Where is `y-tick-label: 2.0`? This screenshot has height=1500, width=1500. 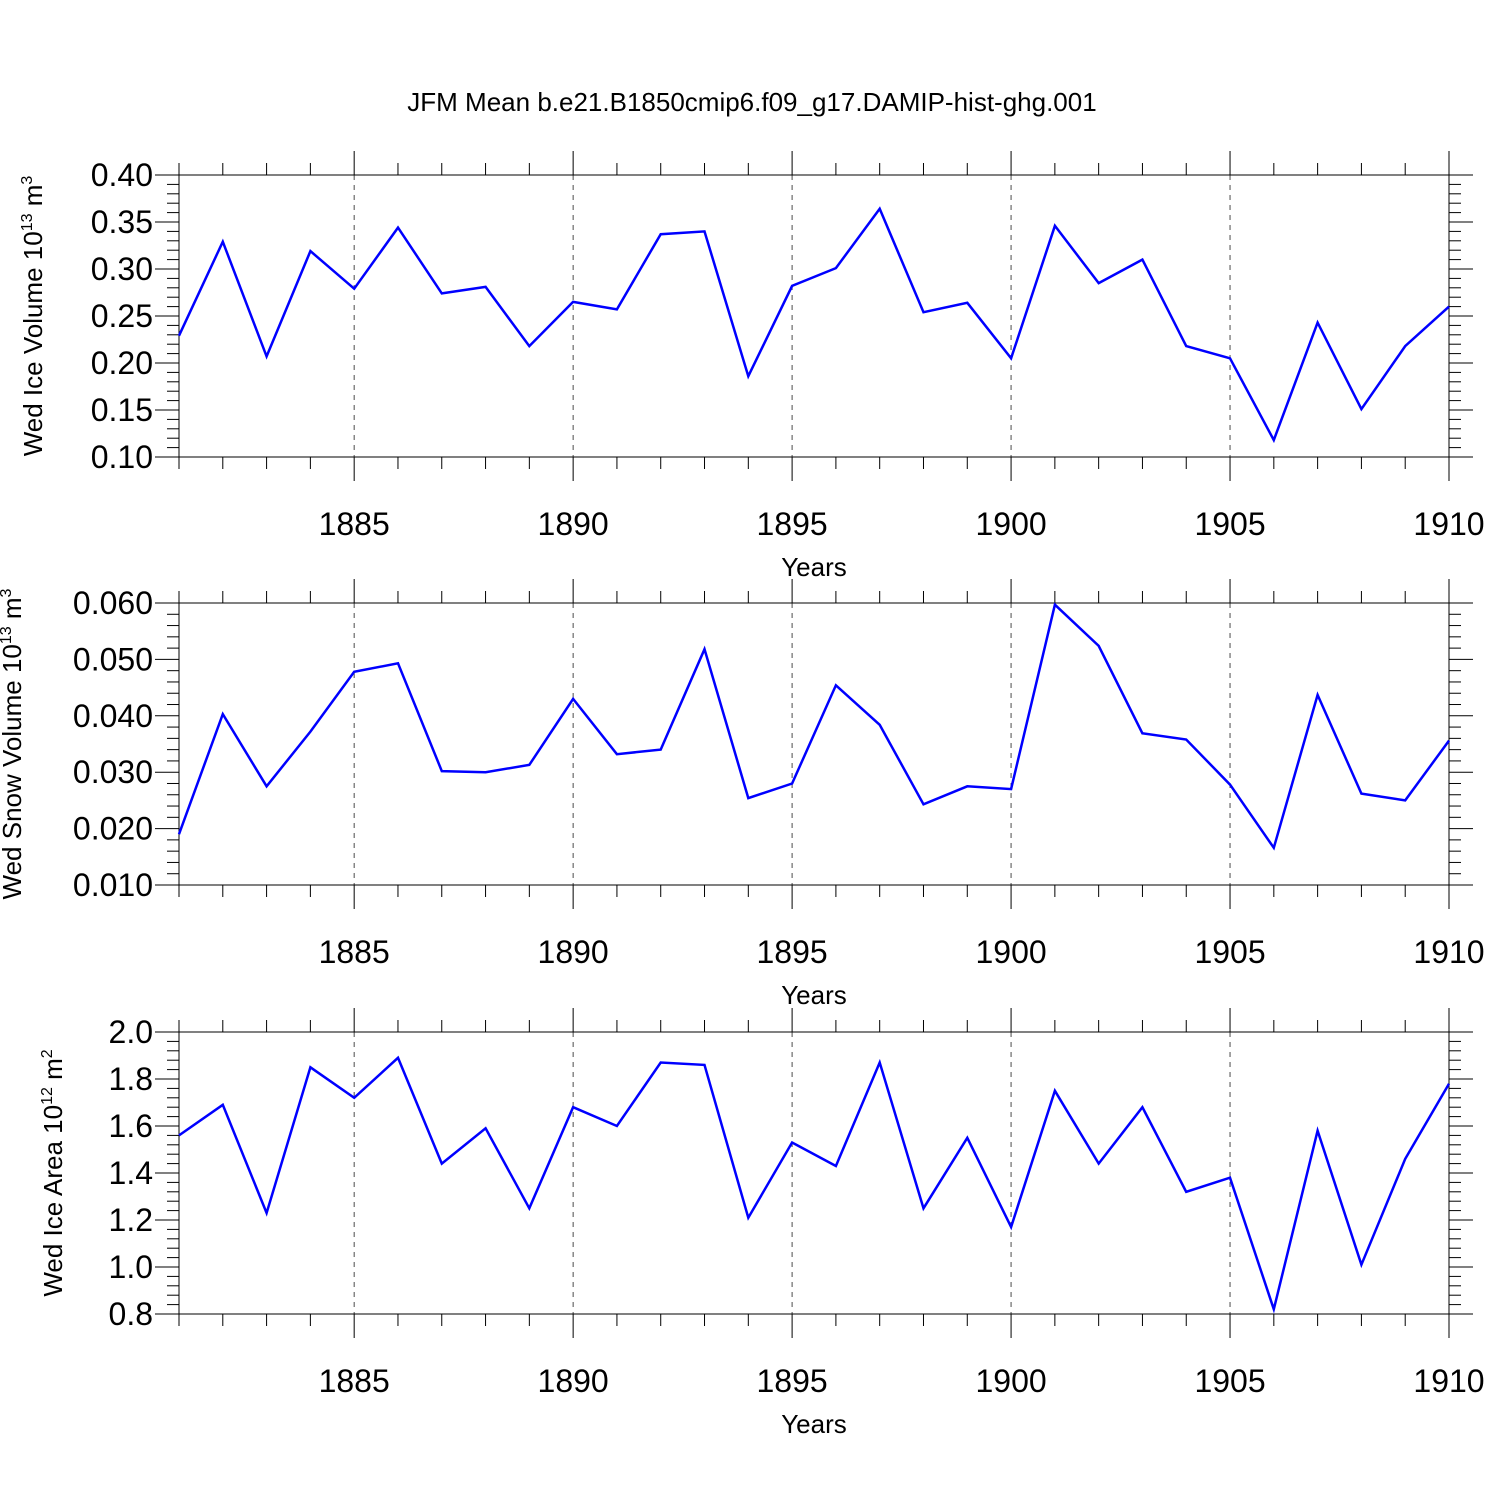
y-tick-label: 2.0 is located at coordinates (131, 1032).